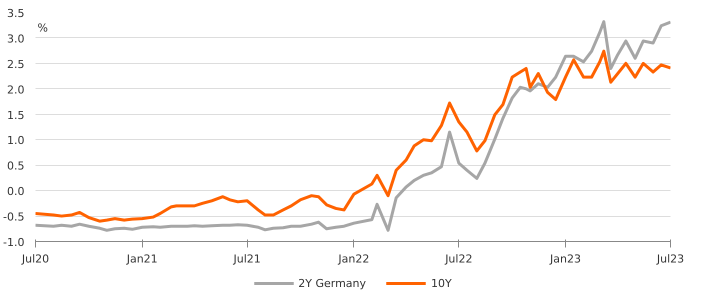 This screenshot has height=308, width=706. What do you see at coordinates (16, 166) in the screenshot?
I see `y-tick-label: 0.5` at bounding box center [16, 166].